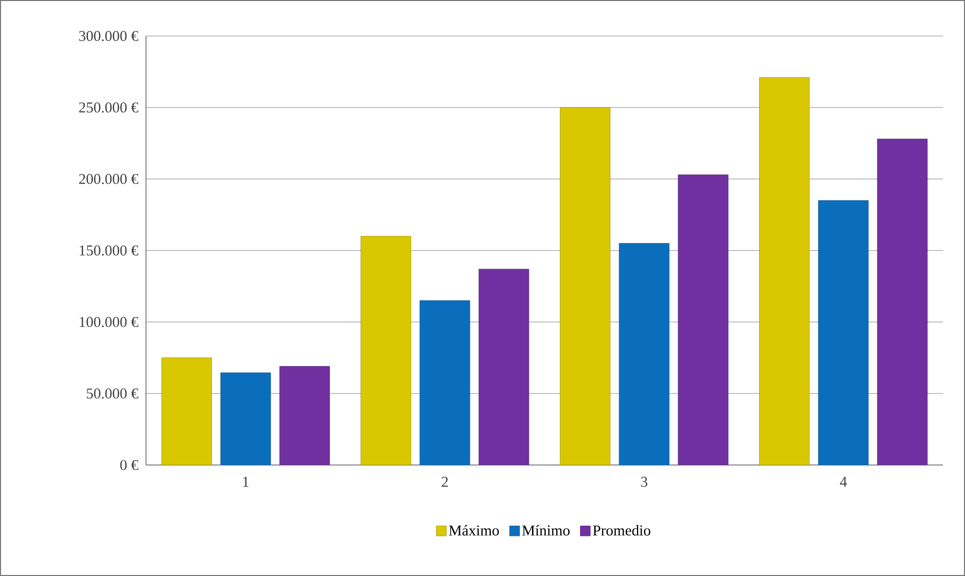 Image resolution: width=965 pixels, height=576 pixels. What do you see at coordinates (644, 481) in the screenshot?
I see `x-tick-label: 3` at bounding box center [644, 481].